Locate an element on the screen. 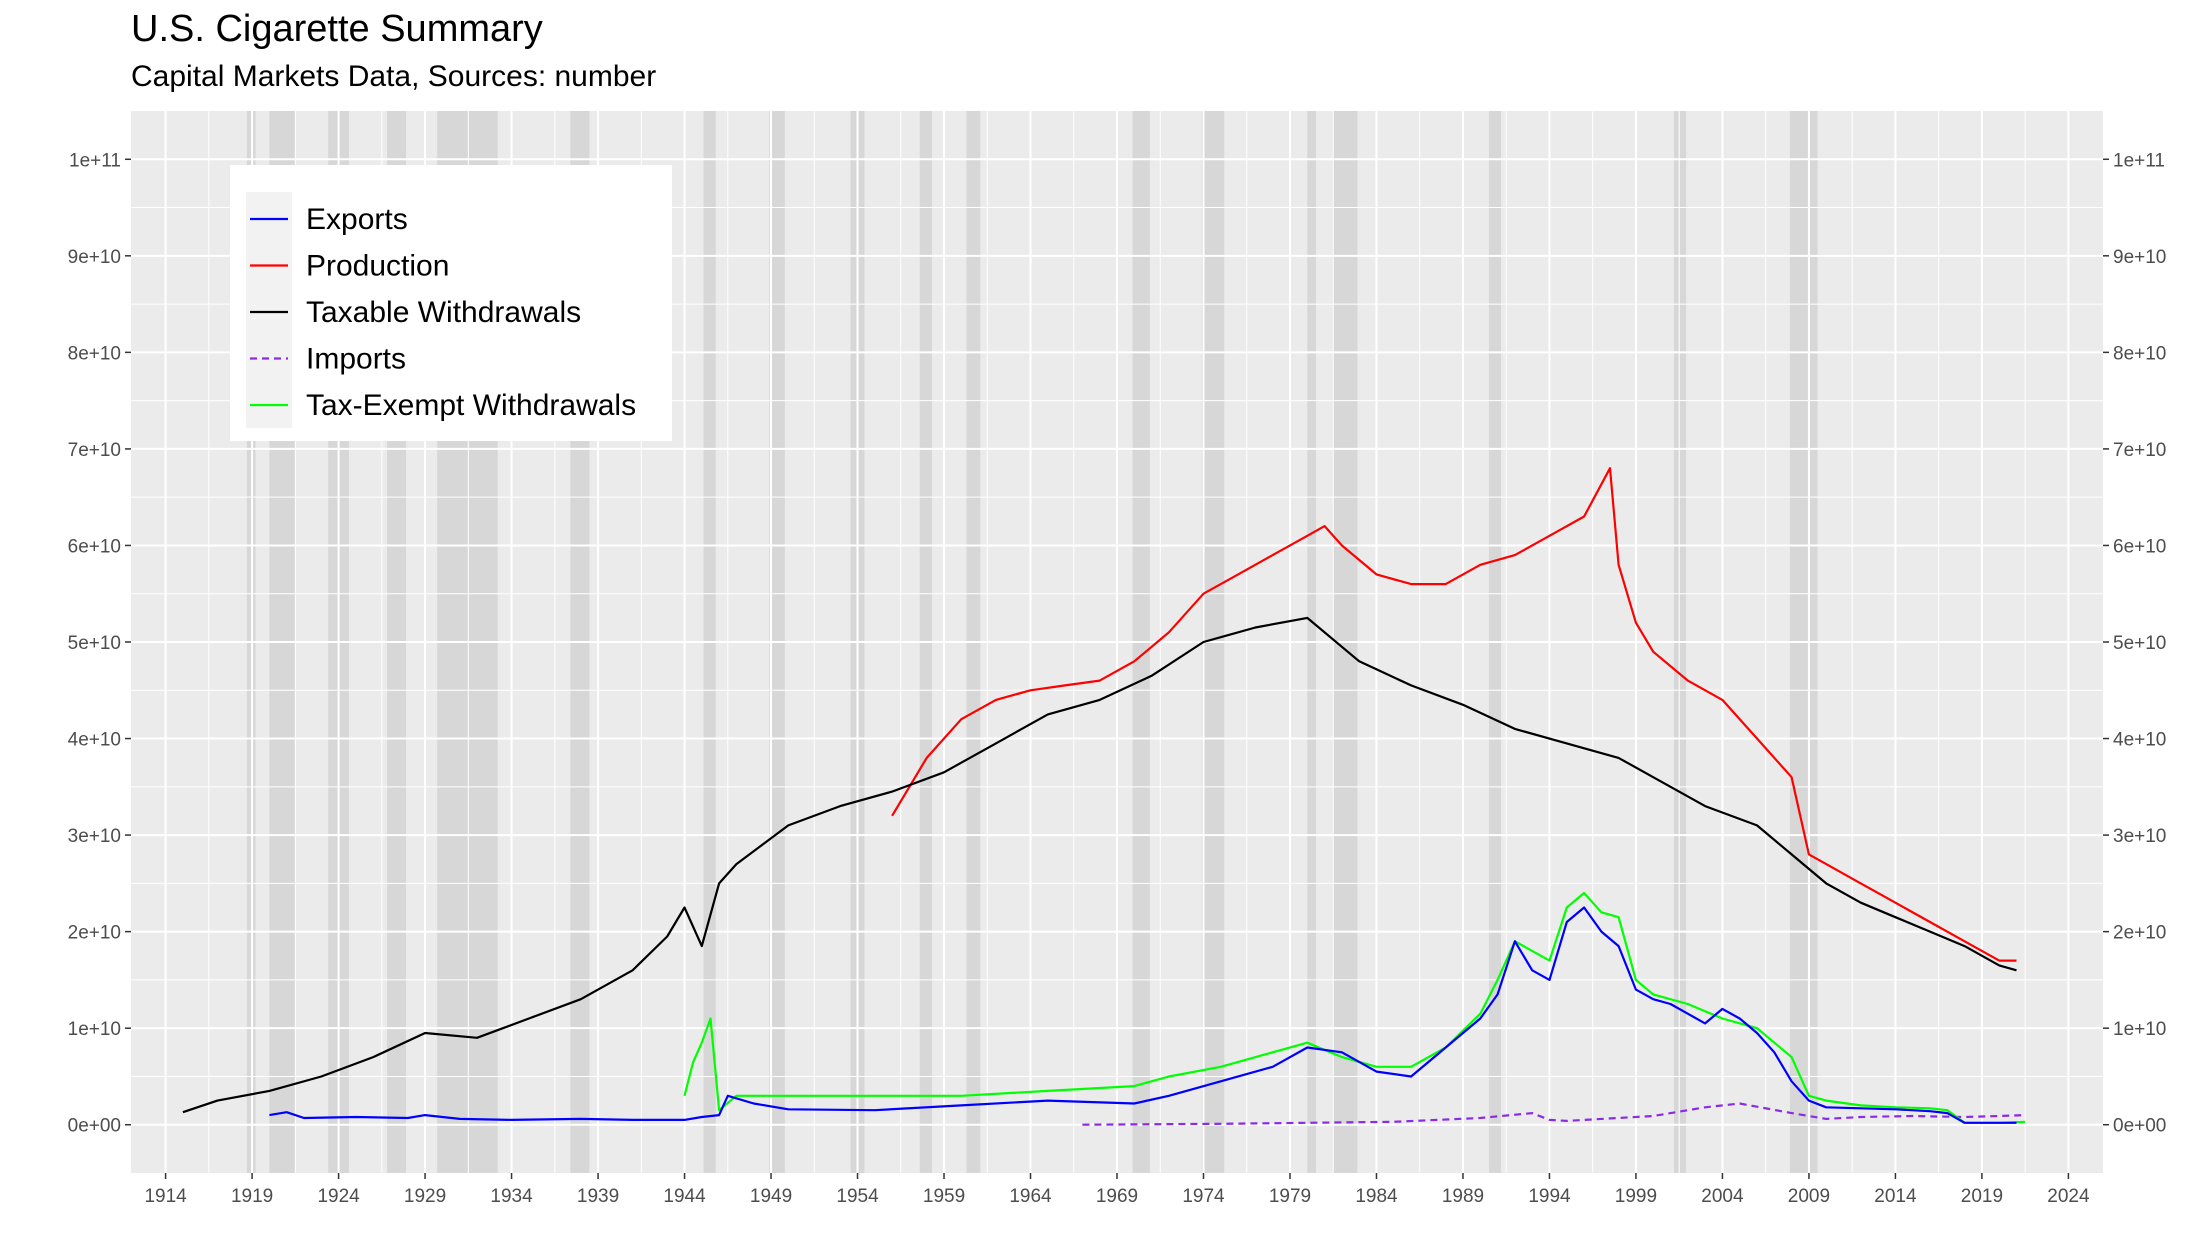 Image resolution: width=2208 pixels, height=1248 pixels. legend-label-imports: Imports is located at coordinates (356, 359).